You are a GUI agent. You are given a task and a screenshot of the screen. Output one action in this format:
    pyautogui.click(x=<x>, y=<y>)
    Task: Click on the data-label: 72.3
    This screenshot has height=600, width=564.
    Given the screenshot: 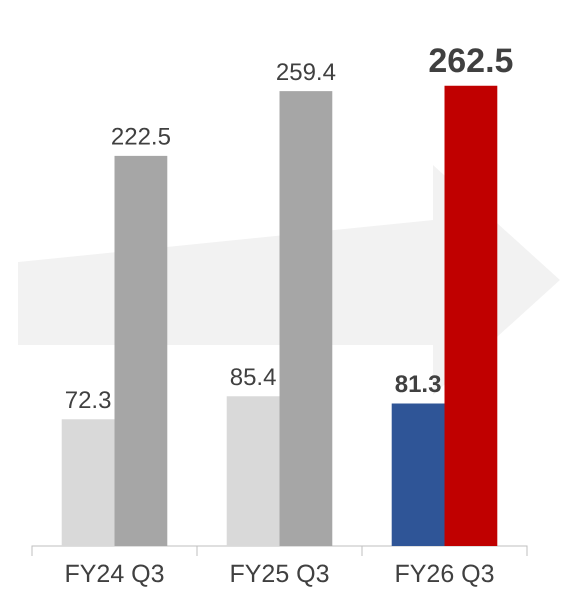 What is the action you would take?
    pyautogui.click(x=88, y=400)
    